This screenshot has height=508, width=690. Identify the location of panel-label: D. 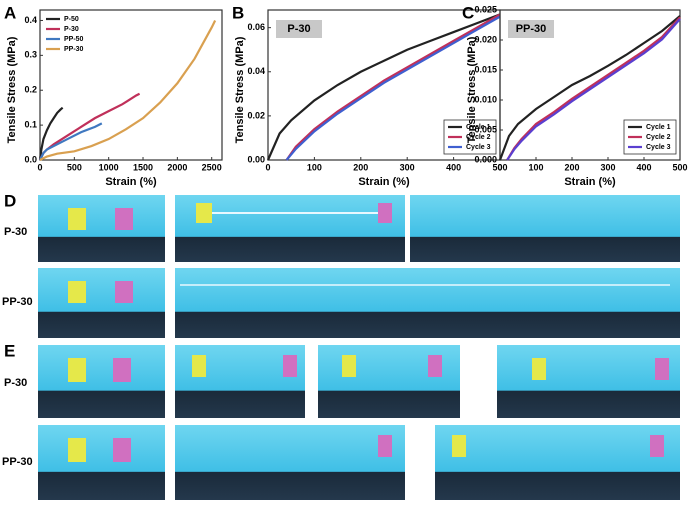
(10, 200).